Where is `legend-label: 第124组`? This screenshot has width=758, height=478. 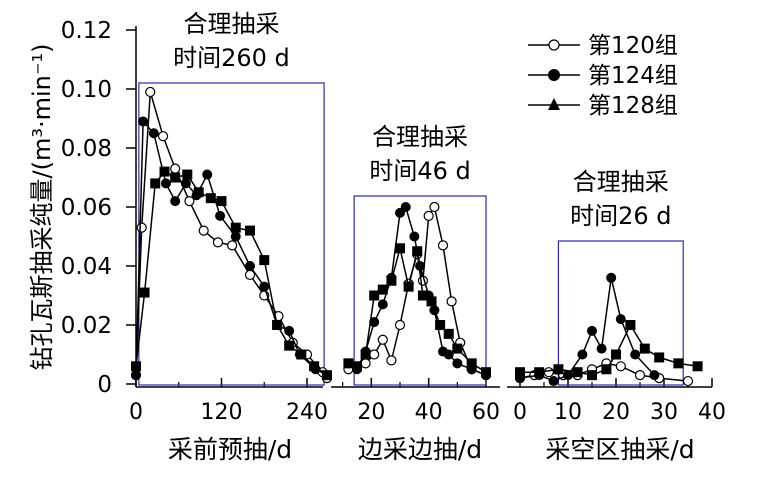
legend-label: 第124组 is located at coordinates (633, 76).